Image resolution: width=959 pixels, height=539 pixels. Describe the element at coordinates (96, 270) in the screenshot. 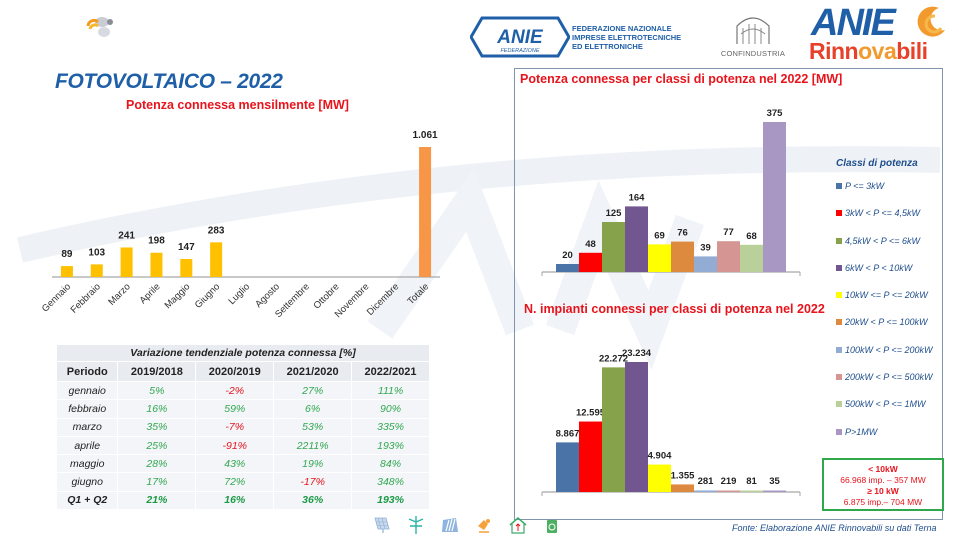

I see `bar-febbraio` at that location.